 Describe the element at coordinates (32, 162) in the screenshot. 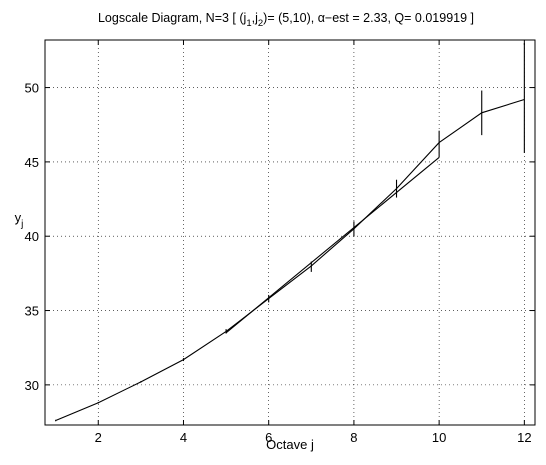

I see `y-tick-label: 45` at that location.